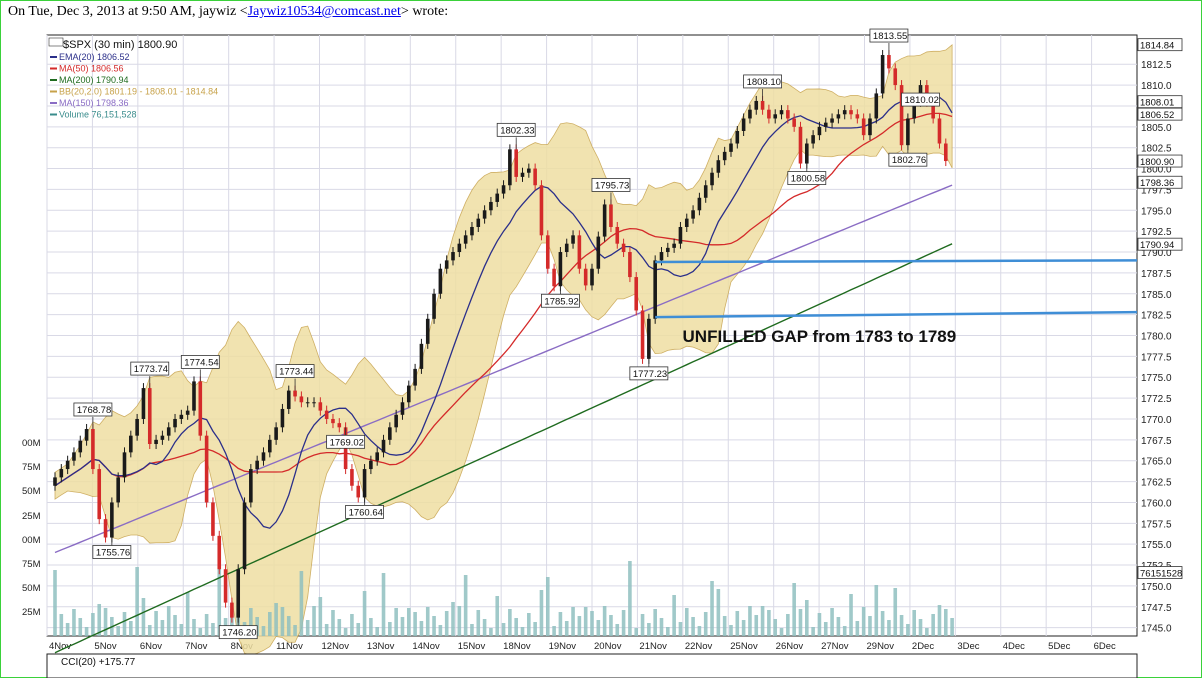  I want to click on y-tick-label: 1755.0, so click(1156, 545).